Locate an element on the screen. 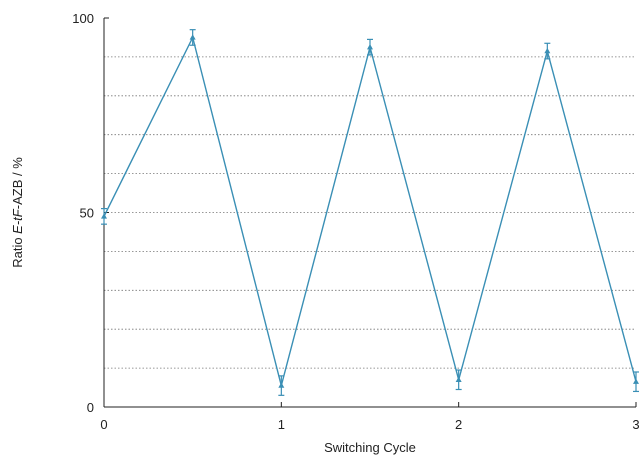 The image size is (642, 462). y-tick-label: 50 is located at coordinates (87, 213).